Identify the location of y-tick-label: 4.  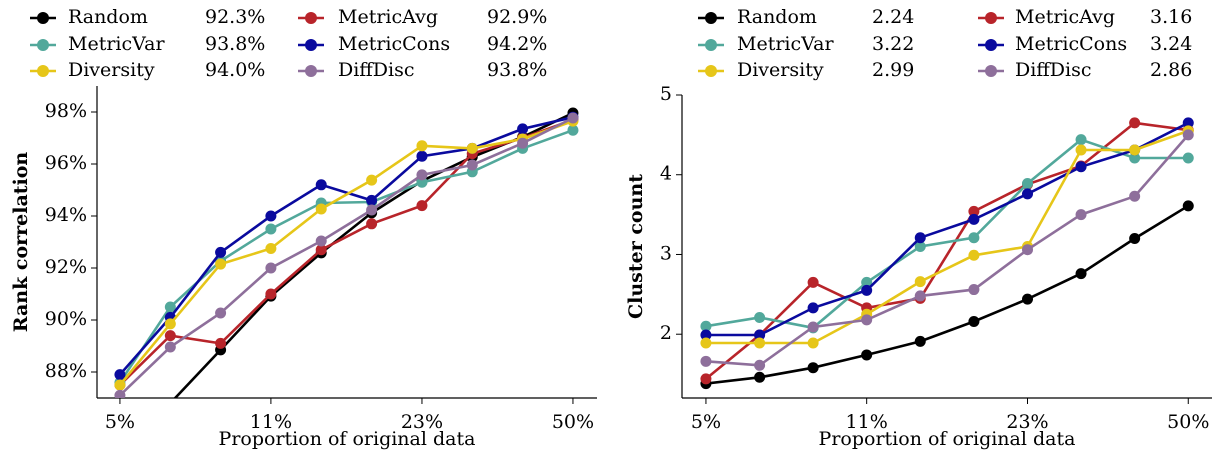
(666, 174).